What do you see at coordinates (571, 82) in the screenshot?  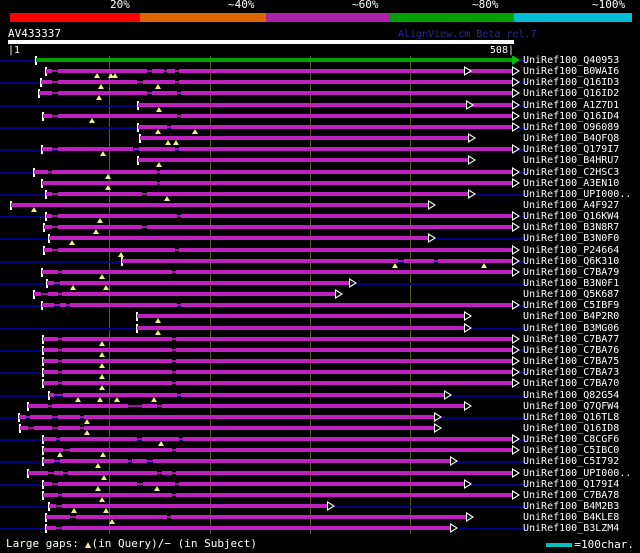 I see `hit-label: UniRef100_Q16ID3` at bounding box center [571, 82].